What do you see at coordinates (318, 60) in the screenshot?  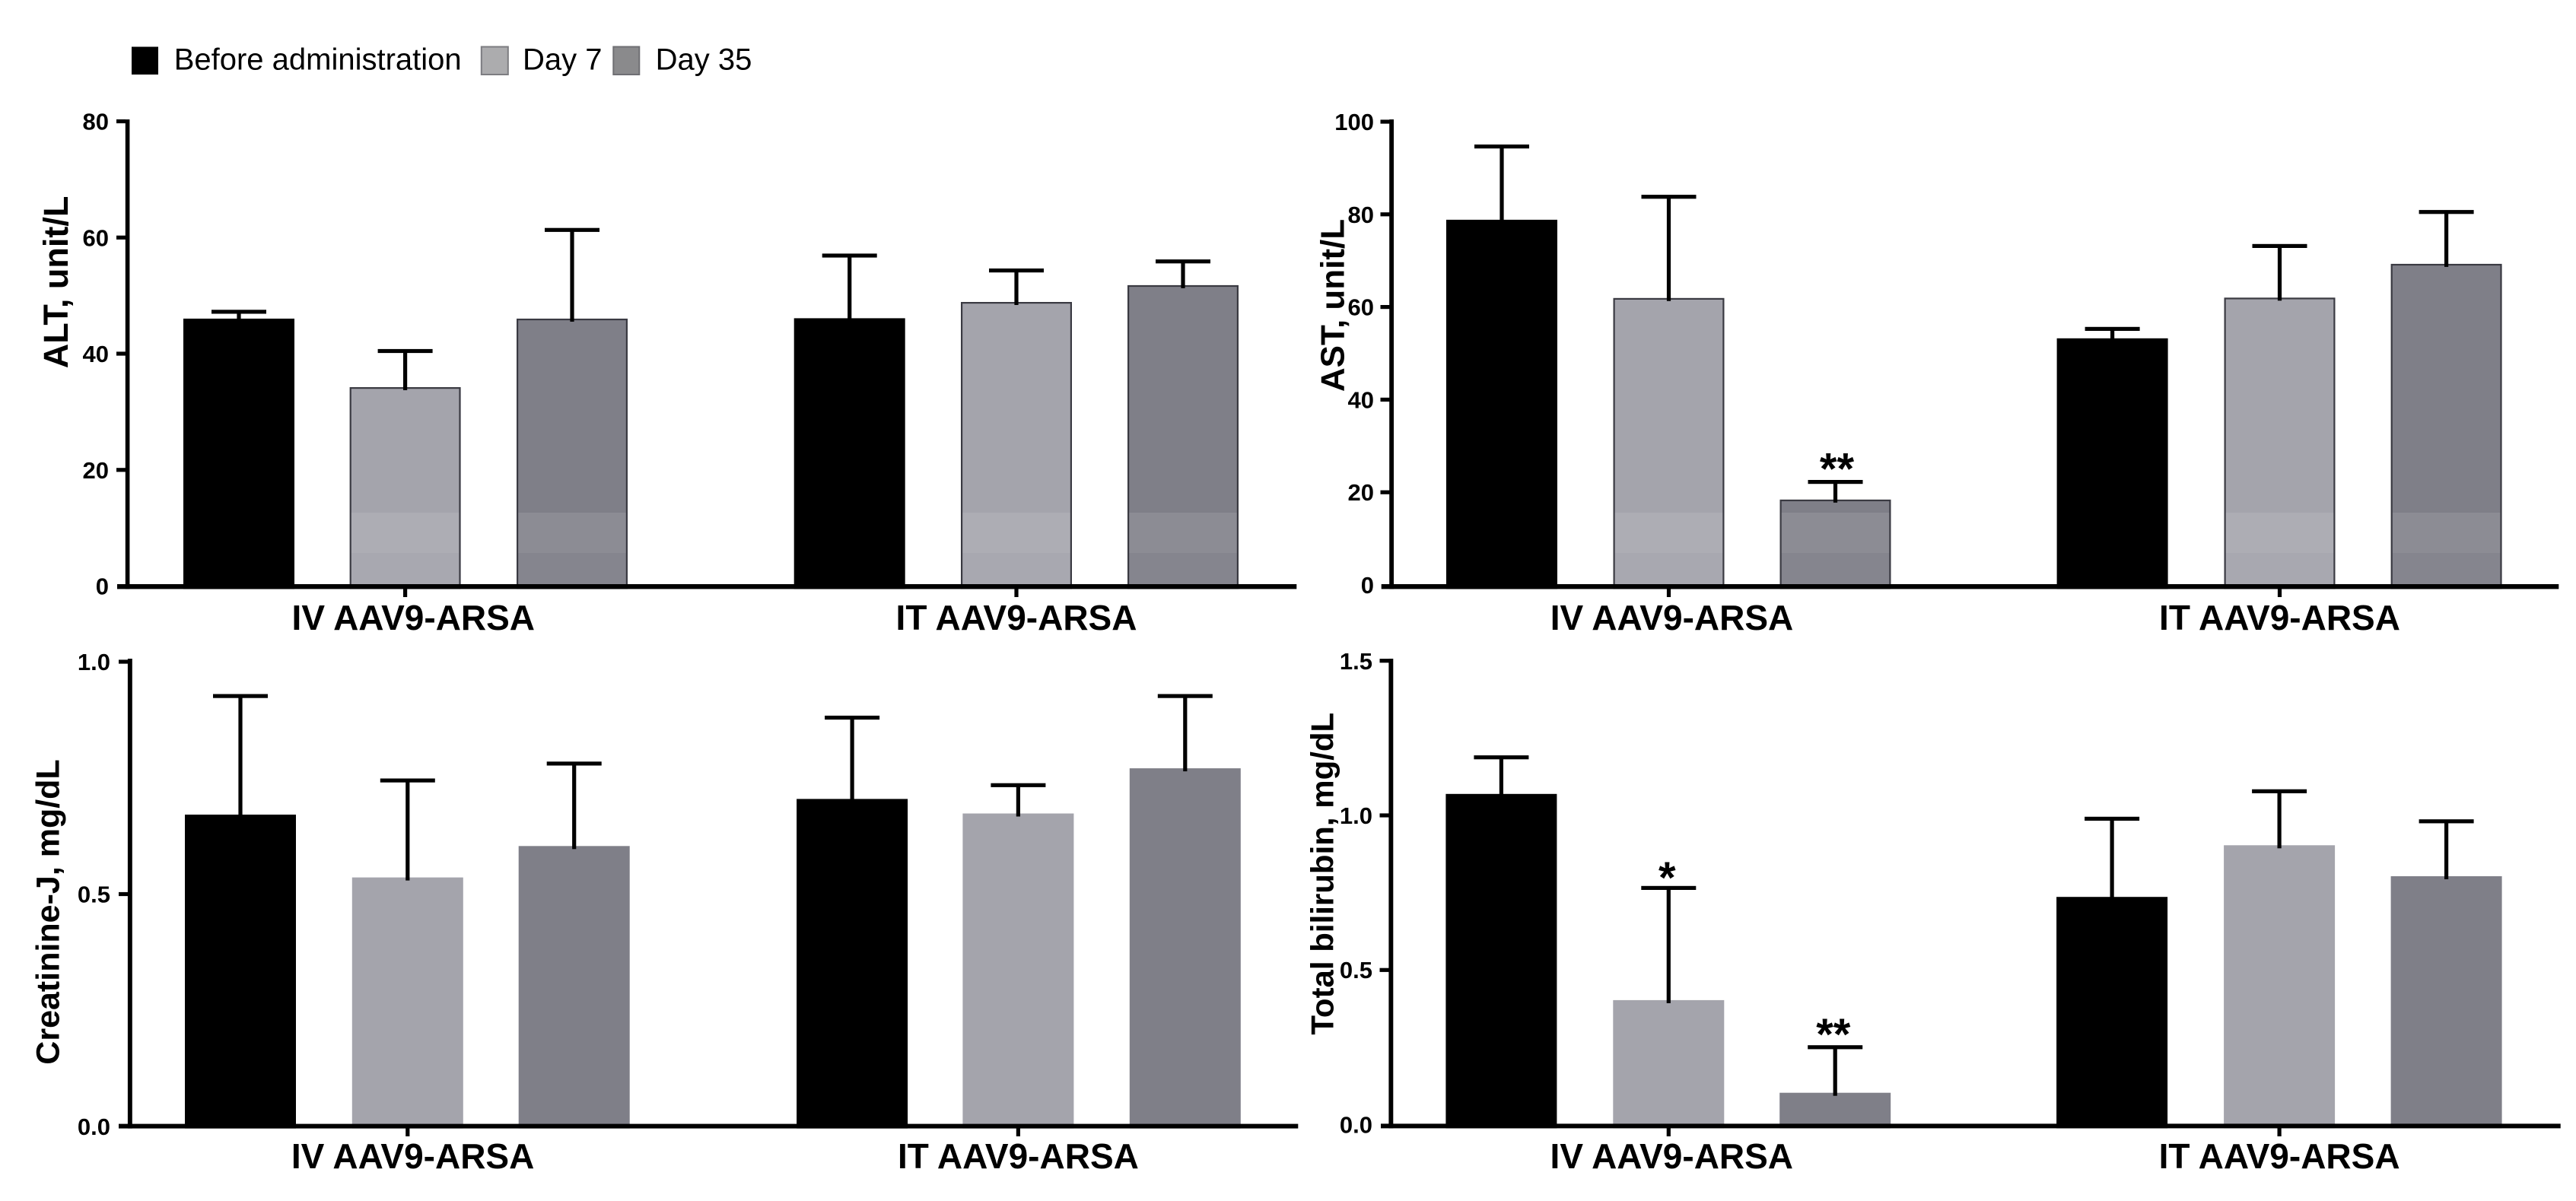 I see `svg-text: Before administration` at bounding box center [318, 60].